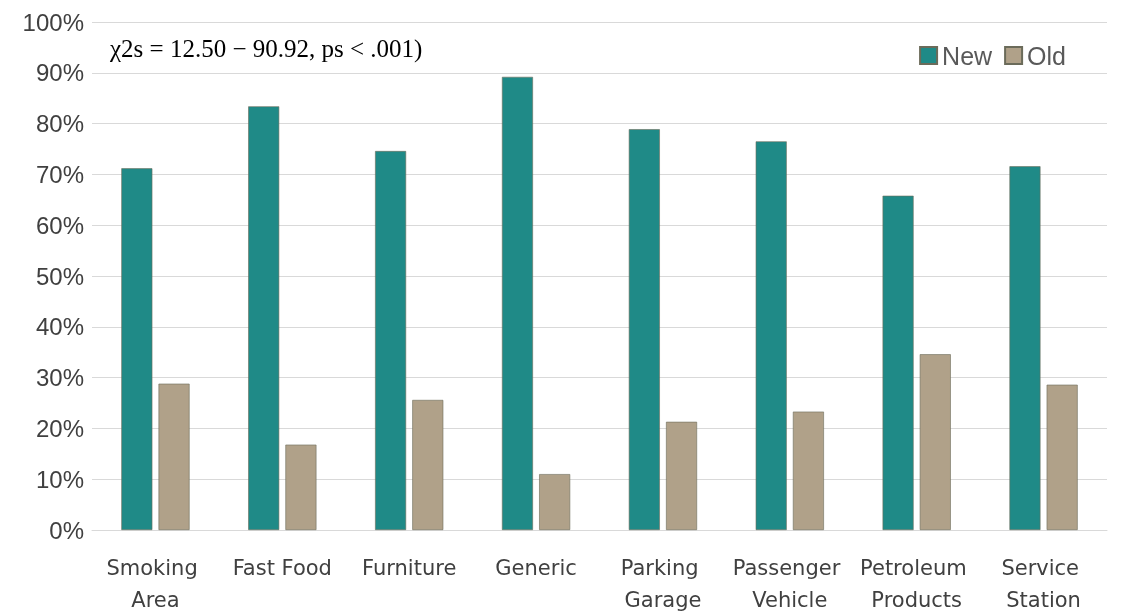 This screenshot has height=616, width=1121. I want to click on y-tick-label: 100%, so click(53, 22).